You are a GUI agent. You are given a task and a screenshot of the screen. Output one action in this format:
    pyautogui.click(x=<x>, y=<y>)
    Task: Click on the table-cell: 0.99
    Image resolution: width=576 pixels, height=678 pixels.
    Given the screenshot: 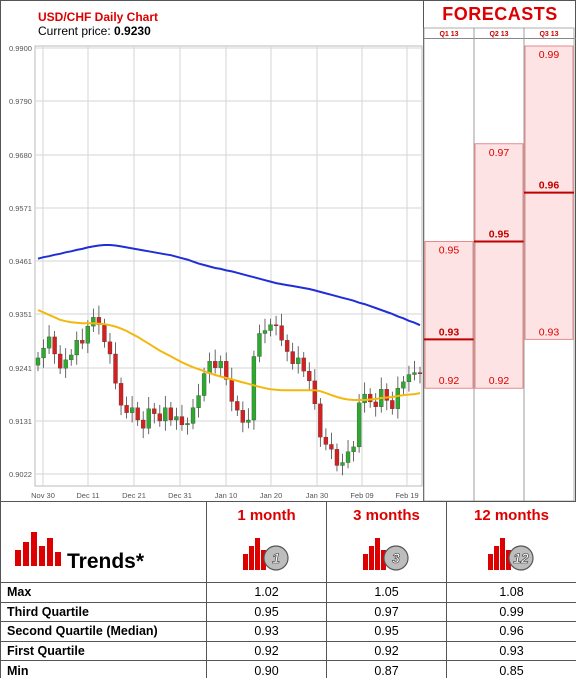 What is the action you would take?
    pyautogui.click(x=511, y=612)
    